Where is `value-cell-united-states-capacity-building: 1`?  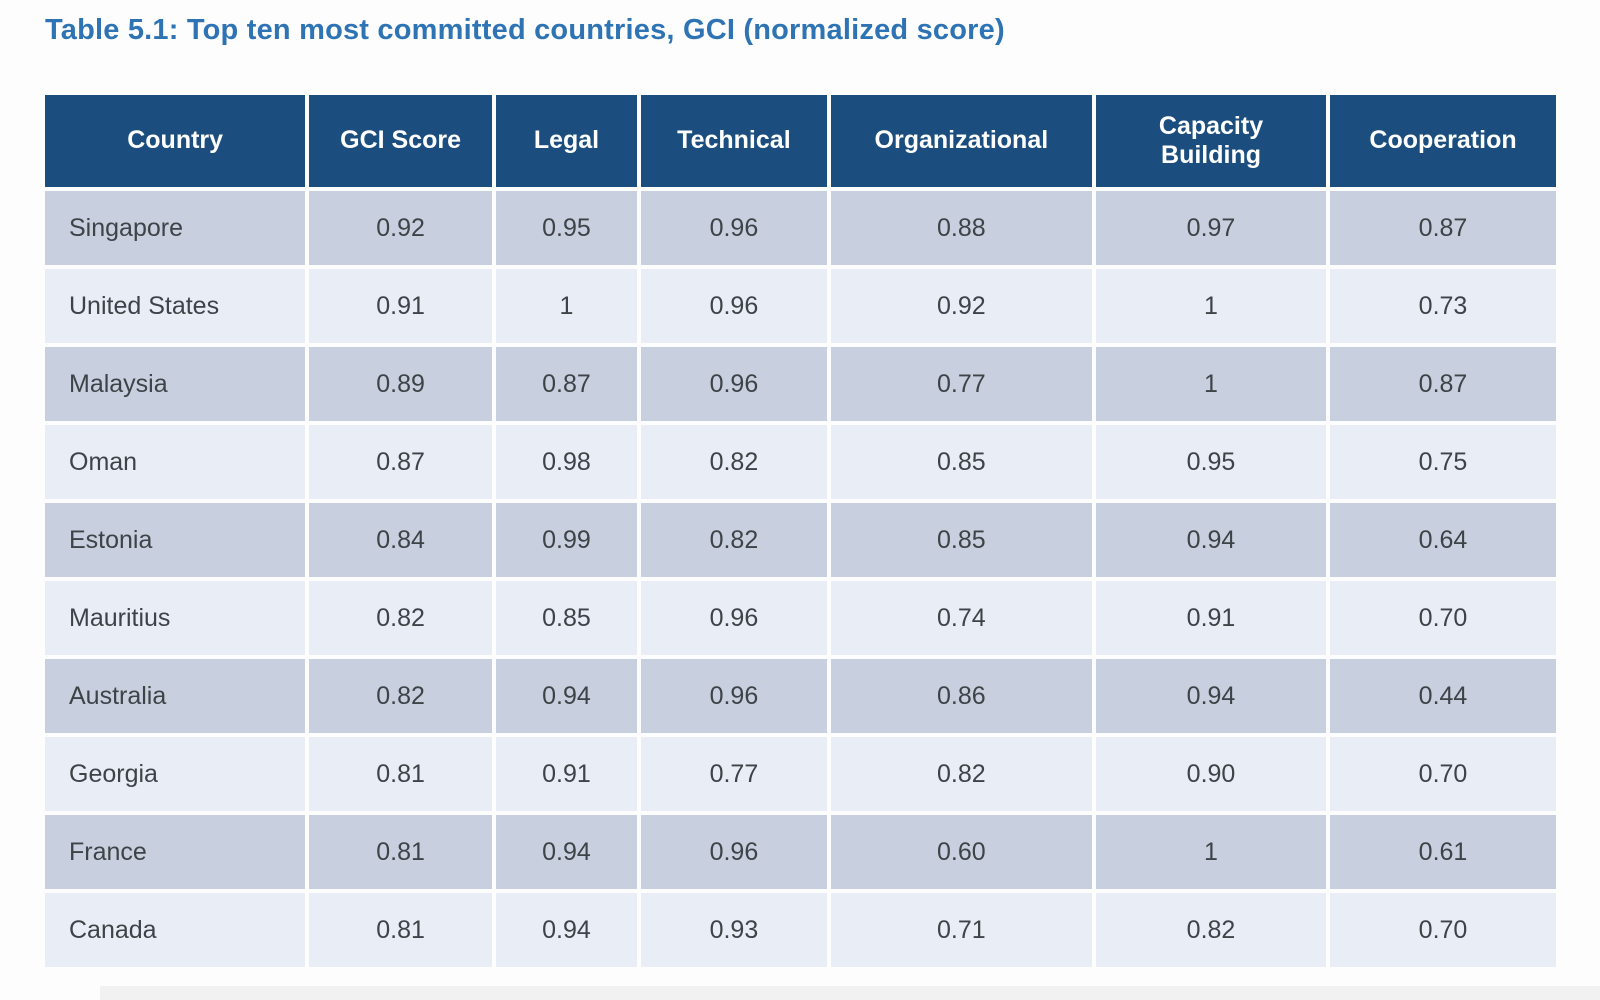
value-cell-united-states-capacity-building: 1 is located at coordinates (1211, 306).